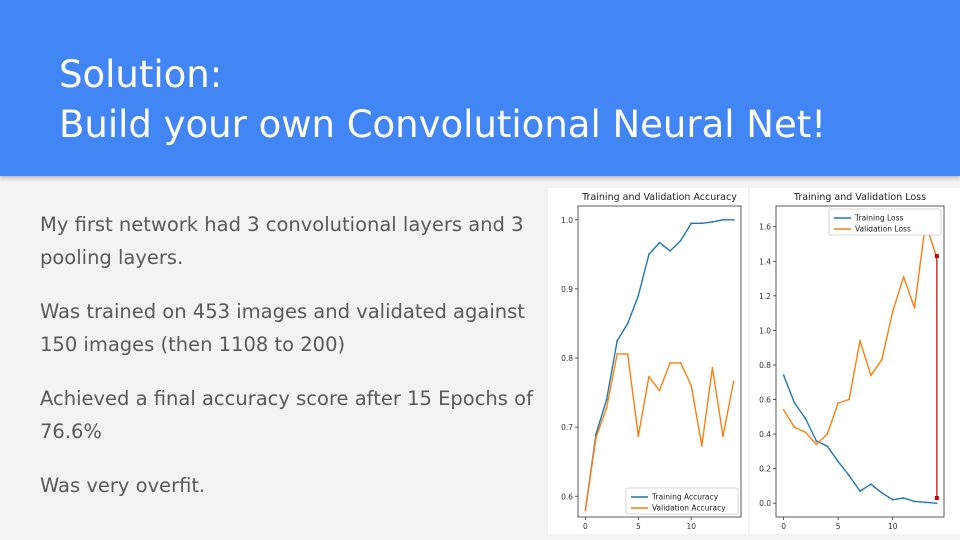 The height and width of the screenshot is (540, 960). Describe the element at coordinates (883, 229) in the screenshot. I see `legend-label: Validation Loss` at that location.